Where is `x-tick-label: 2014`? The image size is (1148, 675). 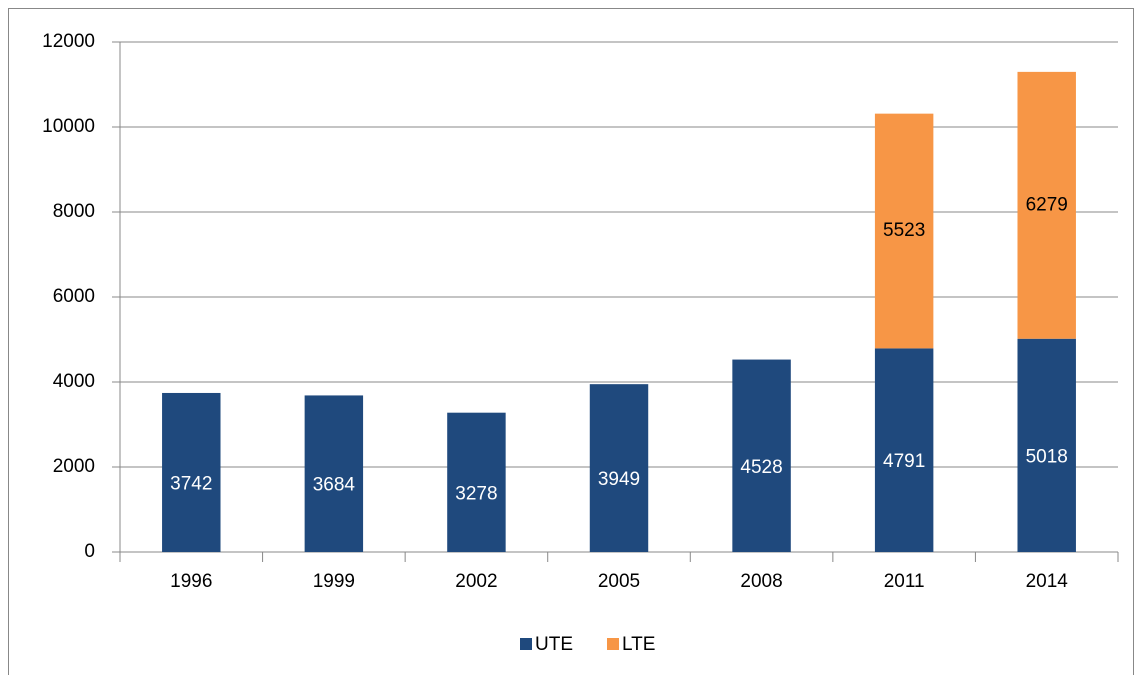
x-tick-label: 2014 is located at coordinates (1047, 581).